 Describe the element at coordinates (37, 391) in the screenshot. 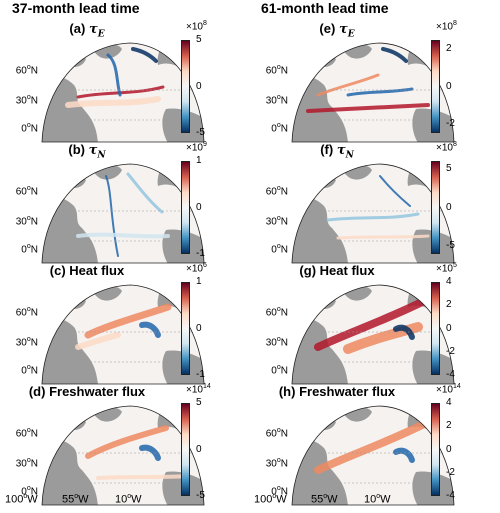

I see `panel-letter: (d)` at that location.